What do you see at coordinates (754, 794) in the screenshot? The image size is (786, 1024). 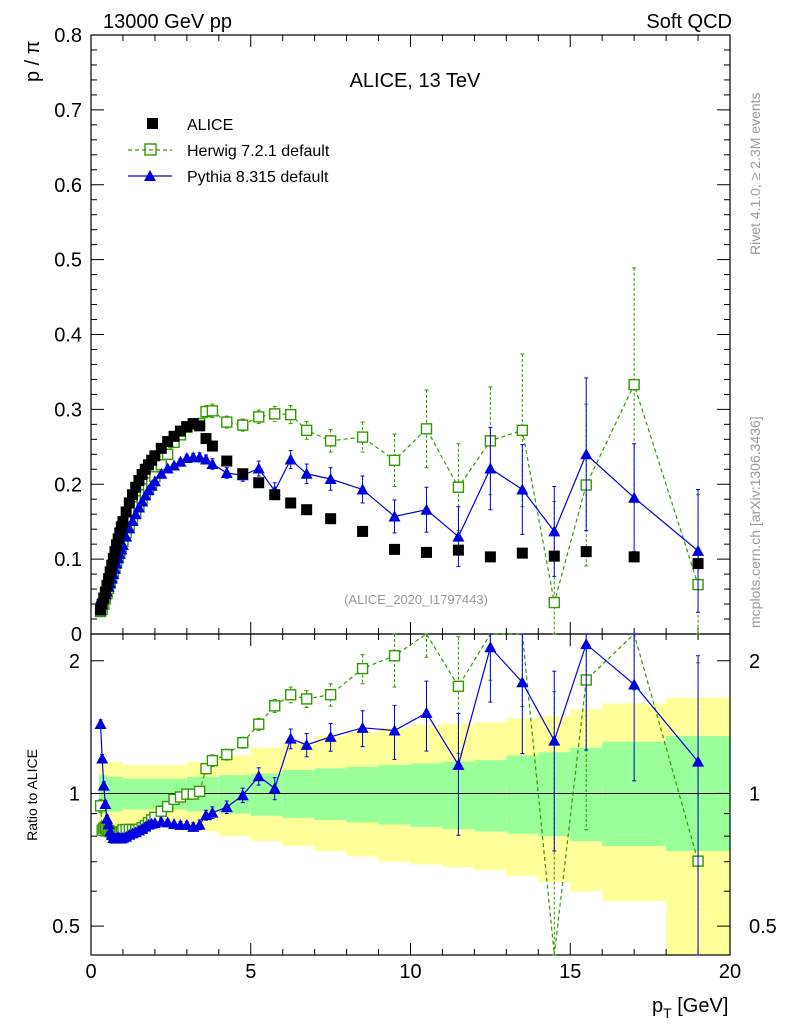 I see `ratio-y-tick-label-right: 1` at bounding box center [754, 794].